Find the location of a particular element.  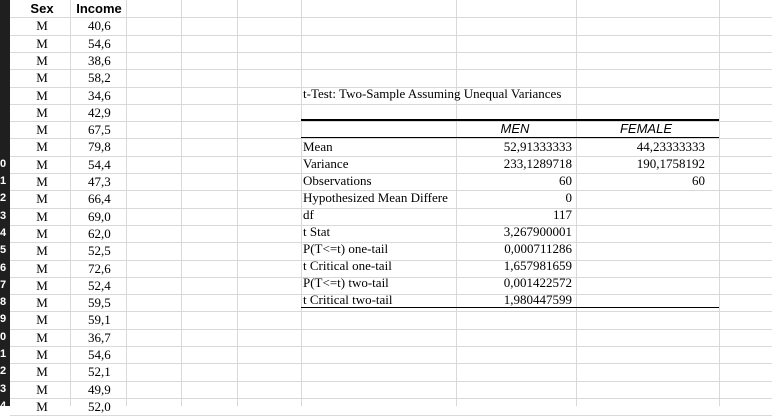

cell-income: 67,5 is located at coordinates (99, 129).